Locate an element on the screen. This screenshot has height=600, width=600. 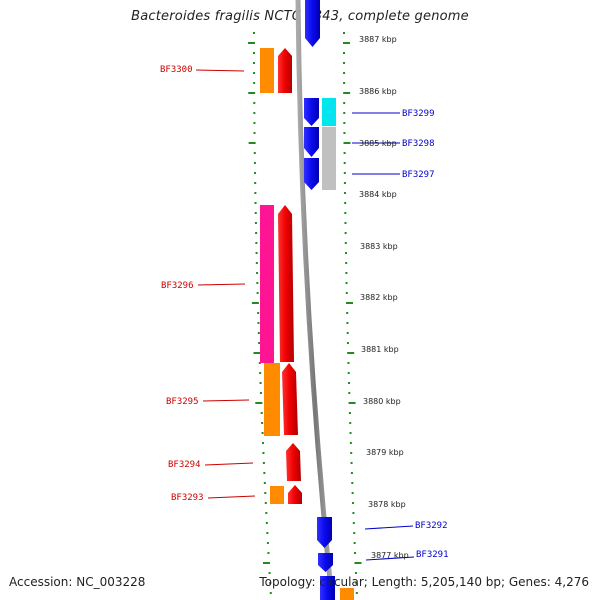
gene-label-bf3292: BF3292 is located at coordinates (431, 526).